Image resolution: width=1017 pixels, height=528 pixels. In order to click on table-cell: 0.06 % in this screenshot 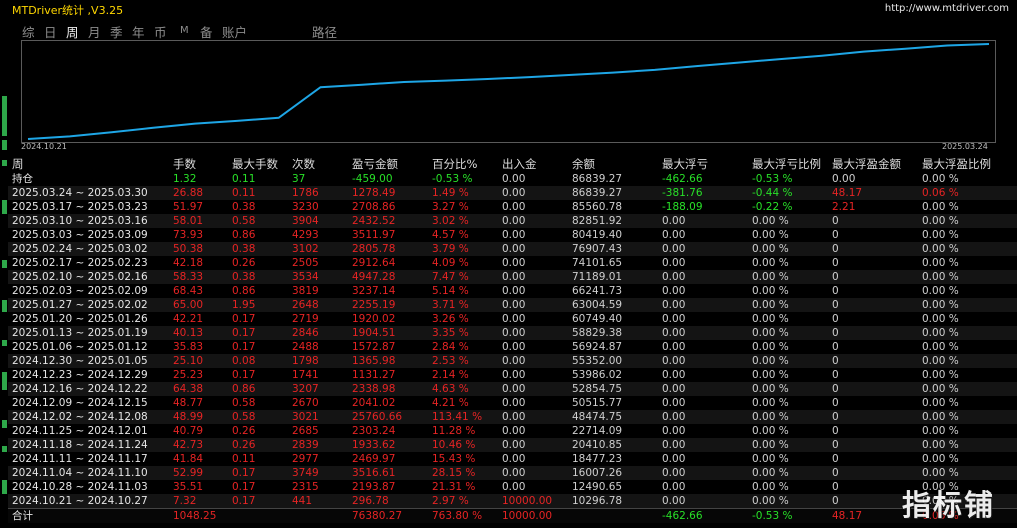, I will do `click(940, 193)`.